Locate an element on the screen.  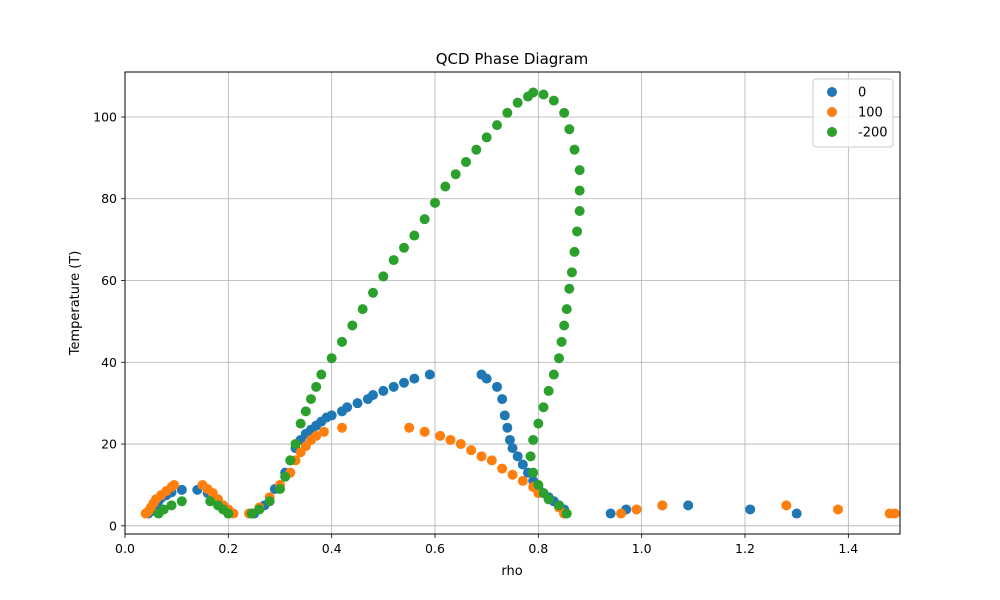
x-tick-label: 0.4 is located at coordinates (332, 548).